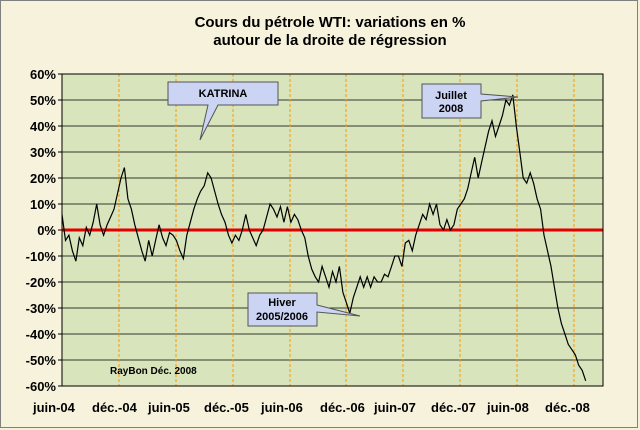 This screenshot has width=640, height=430. What do you see at coordinates (304, 309) in the screenshot?
I see `annotation-hiver: Hiver 2005/2006` at bounding box center [304, 309].